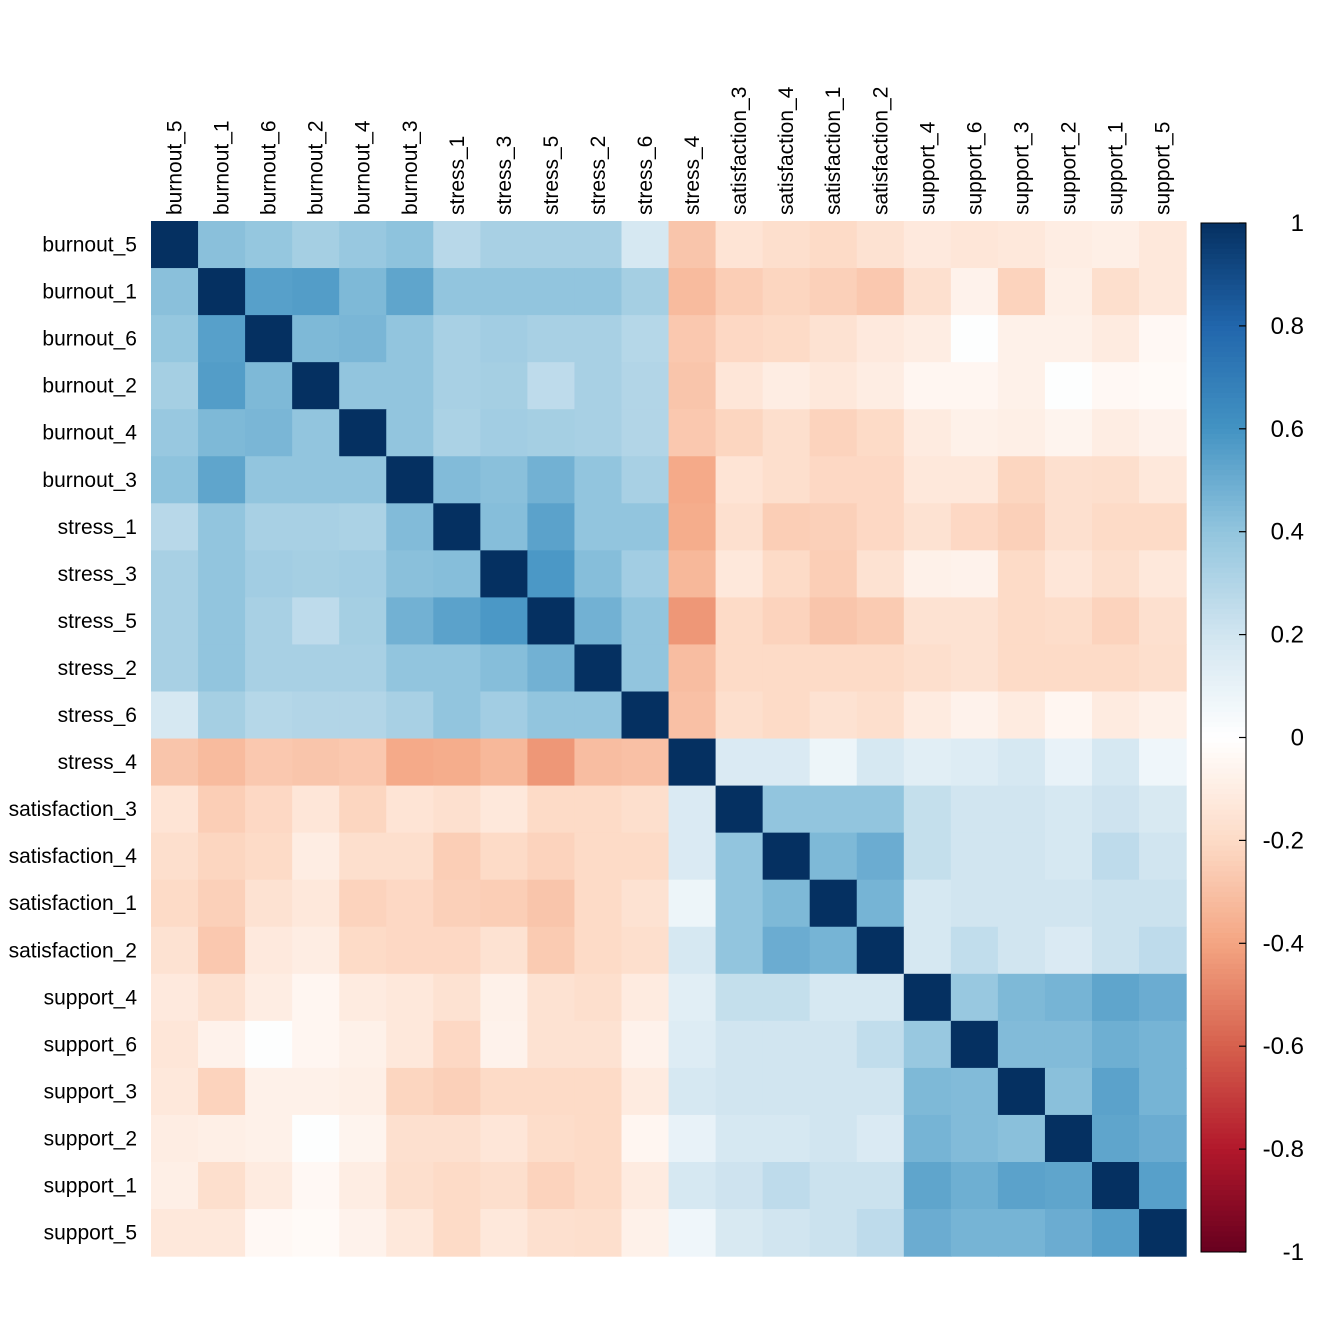 The height and width of the screenshot is (1344, 1344). Describe the element at coordinates (89, 245) in the screenshot. I see `row-label-burnout_5: burnout_5` at that location.